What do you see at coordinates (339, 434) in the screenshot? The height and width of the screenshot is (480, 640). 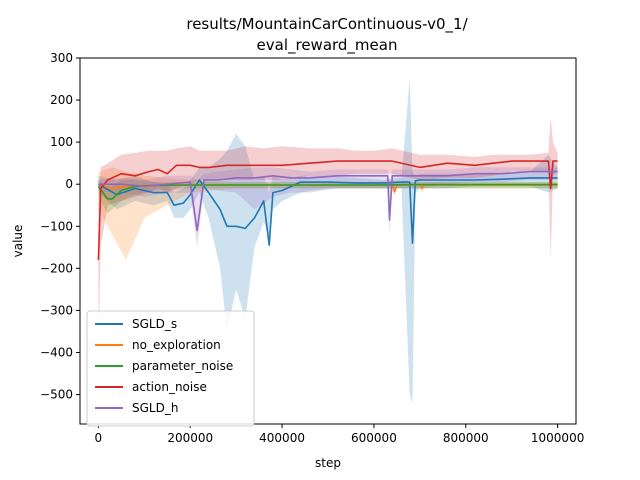 I see `x-axis-ticks: 0 200000 400000 600000 800000 1000000` at bounding box center [339, 434].